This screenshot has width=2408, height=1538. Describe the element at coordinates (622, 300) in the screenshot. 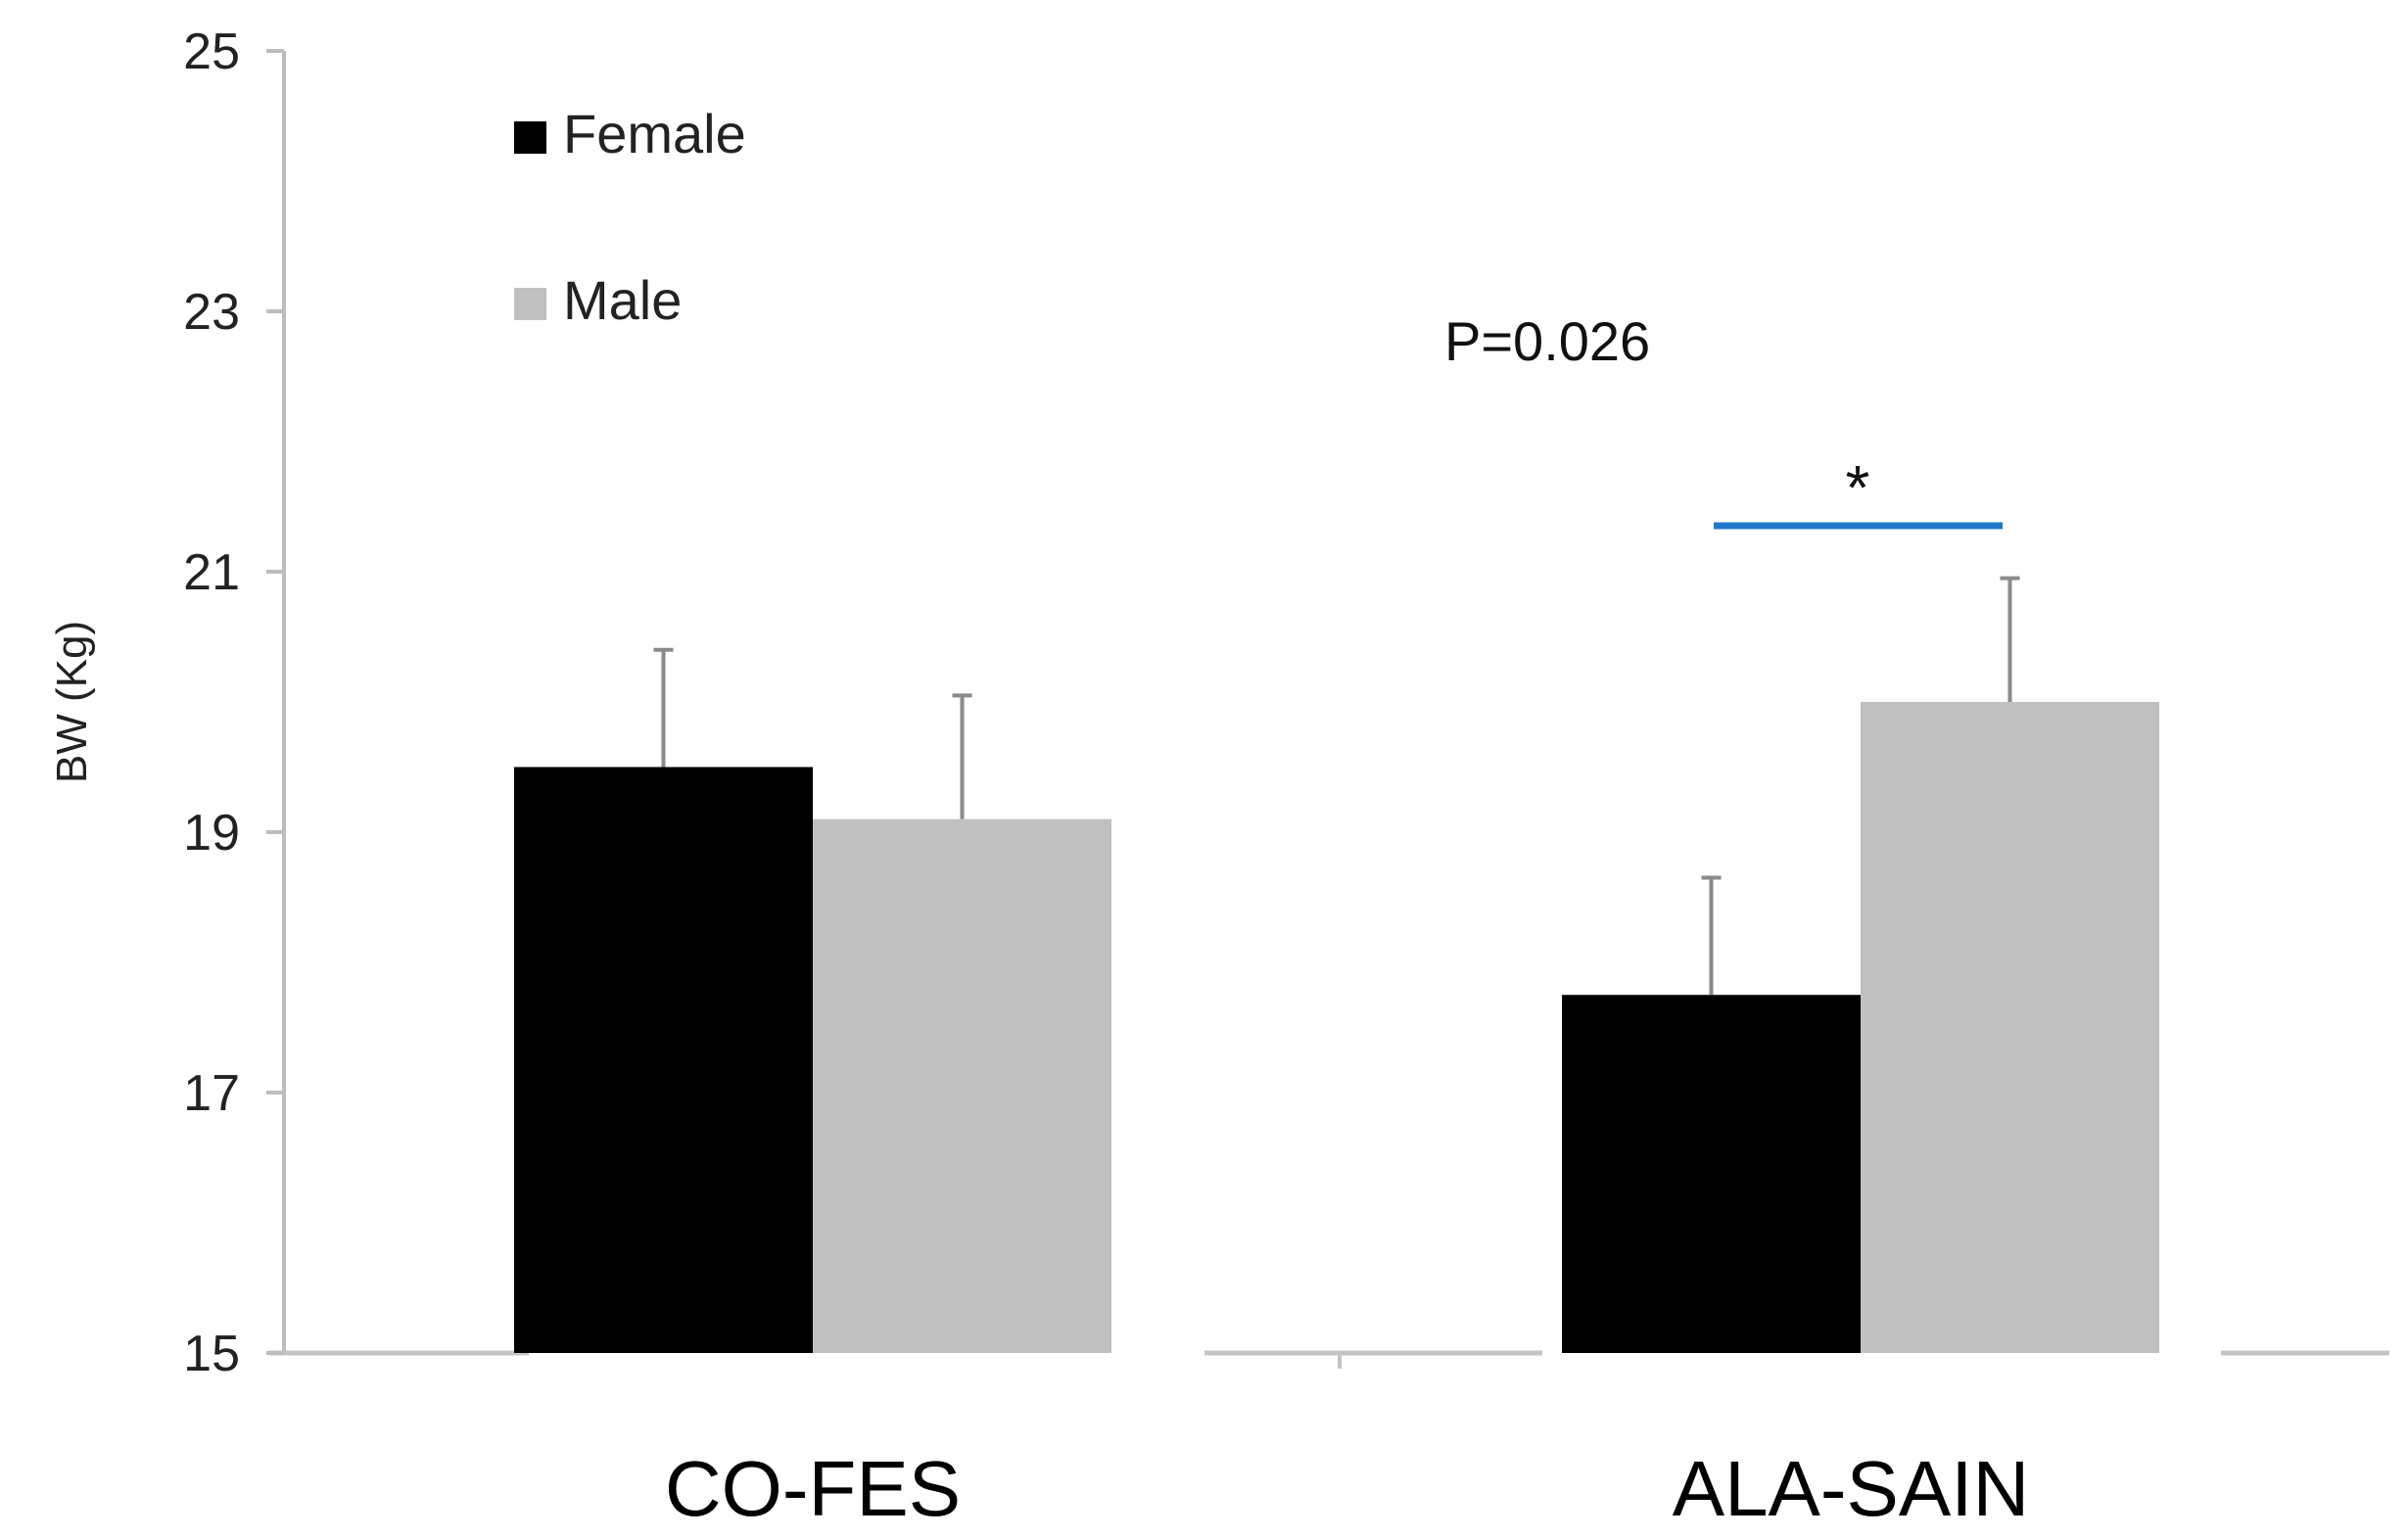

I see `legend-label-male: Male` at that location.